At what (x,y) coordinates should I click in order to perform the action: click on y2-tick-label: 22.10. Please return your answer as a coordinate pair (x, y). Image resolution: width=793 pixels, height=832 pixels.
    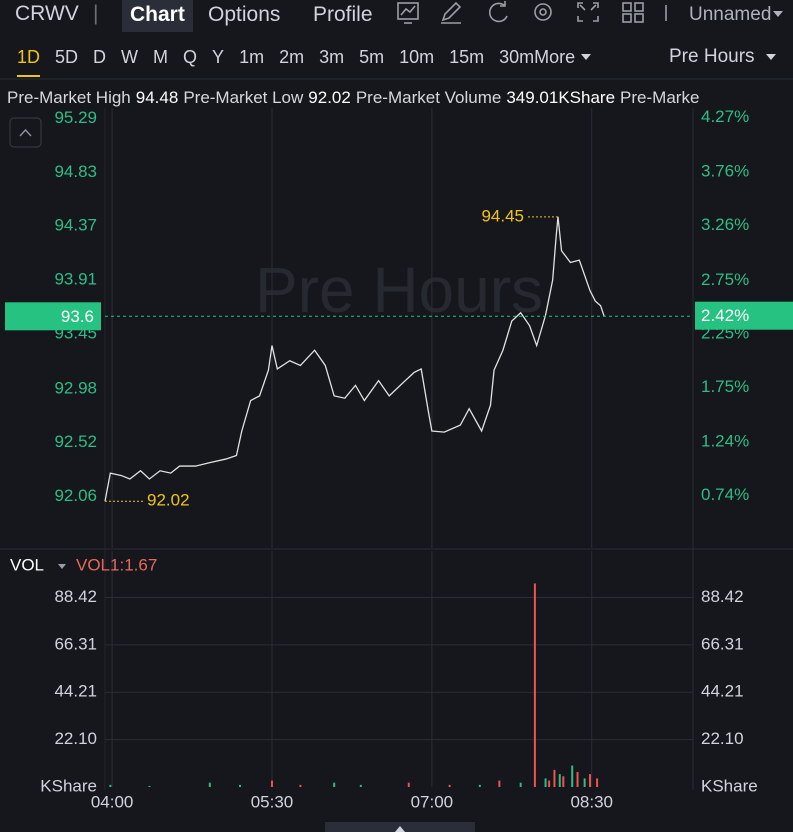
    Looking at the image, I should click on (722, 738).